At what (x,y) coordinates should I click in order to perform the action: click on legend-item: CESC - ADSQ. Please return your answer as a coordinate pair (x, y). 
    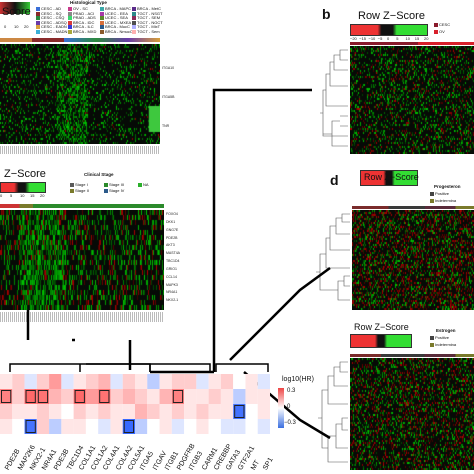
    Looking at the image, I should click on (51, 22).